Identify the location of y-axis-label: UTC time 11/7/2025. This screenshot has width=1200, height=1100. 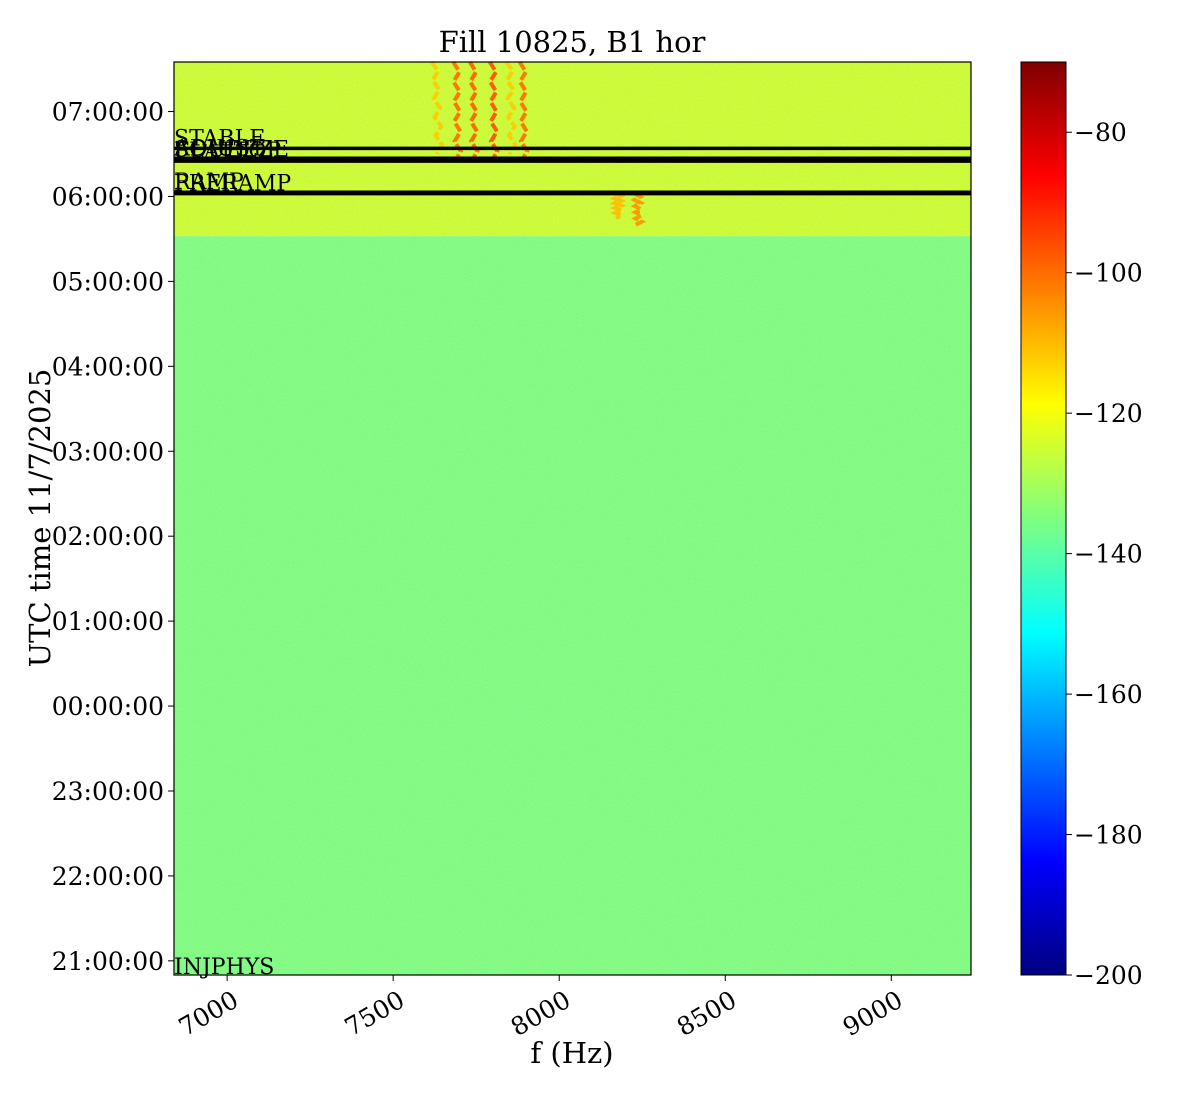
(40, 518).